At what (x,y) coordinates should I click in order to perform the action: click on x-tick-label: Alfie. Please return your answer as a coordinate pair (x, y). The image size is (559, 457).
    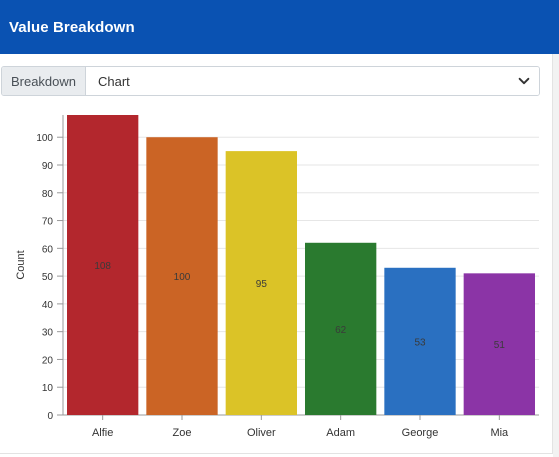
    Looking at the image, I should click on (102, 433).